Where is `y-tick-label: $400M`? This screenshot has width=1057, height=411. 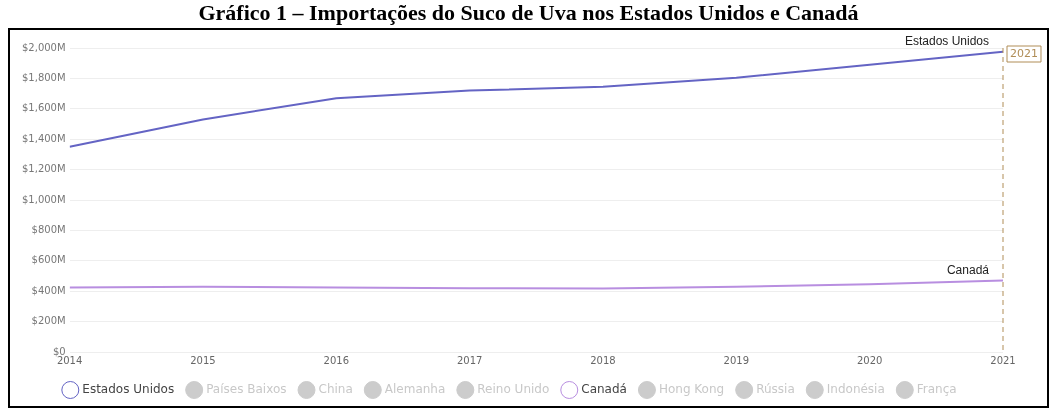
y-tick-label: $400M is located at coordinates (48, 290).